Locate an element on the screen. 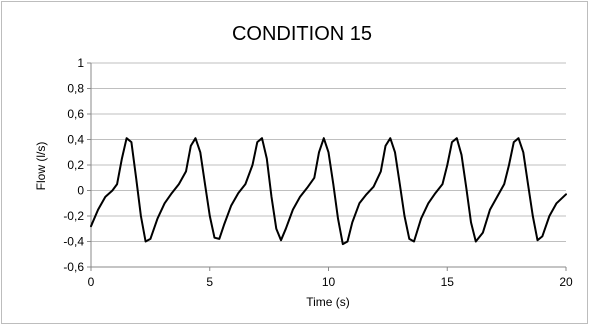 The width and height of the screenshot is (591, 327). y-tick-label: 0 is located at coordinates (80, 191).